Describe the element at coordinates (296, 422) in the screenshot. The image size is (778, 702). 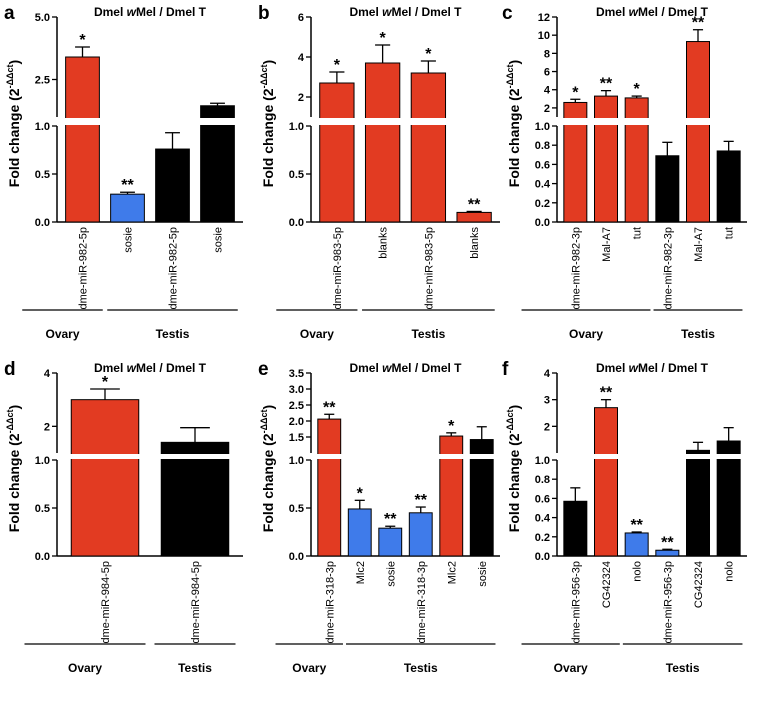
I see `y-tick-label: 2.0` at that location.